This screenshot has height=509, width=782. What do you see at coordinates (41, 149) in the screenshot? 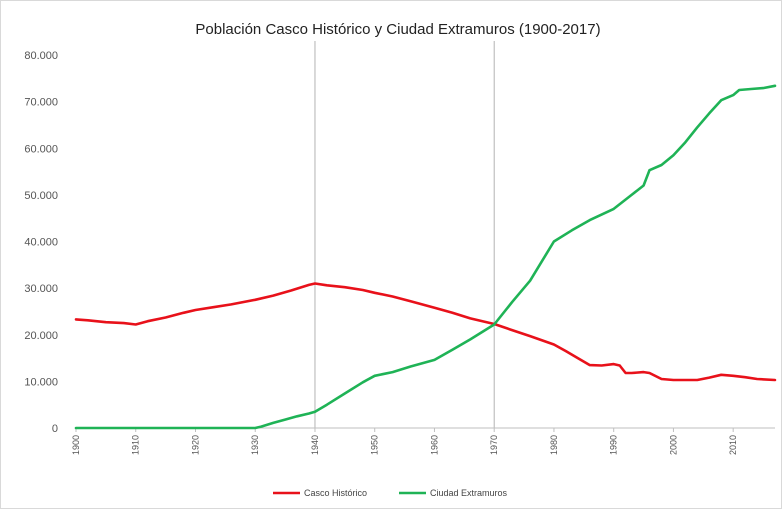
I see `y-tick-label: 60.000` at bounding box center [41, 149].